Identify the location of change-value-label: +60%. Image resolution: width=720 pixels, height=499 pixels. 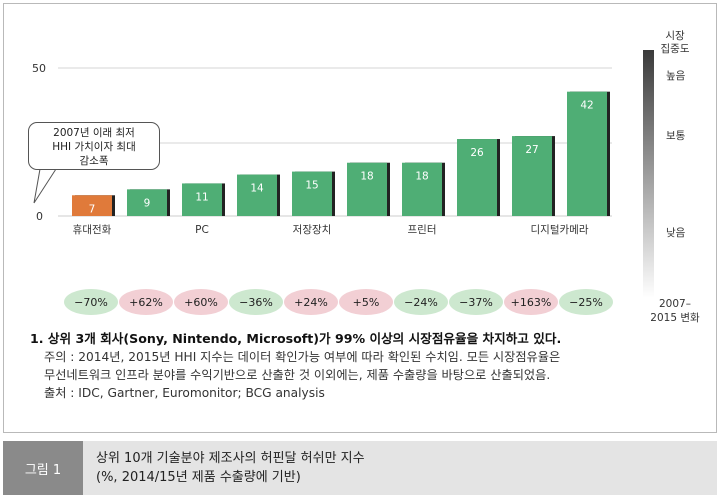
(201, 302).